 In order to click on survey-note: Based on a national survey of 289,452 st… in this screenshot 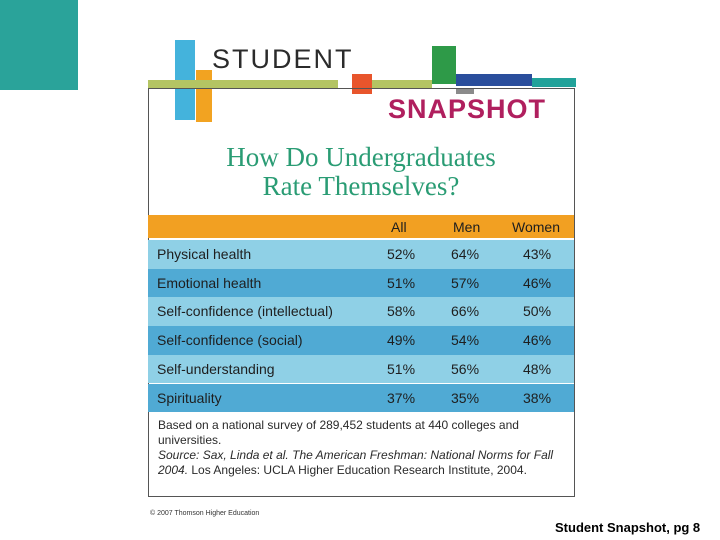, I will do `click(338, 432)`.